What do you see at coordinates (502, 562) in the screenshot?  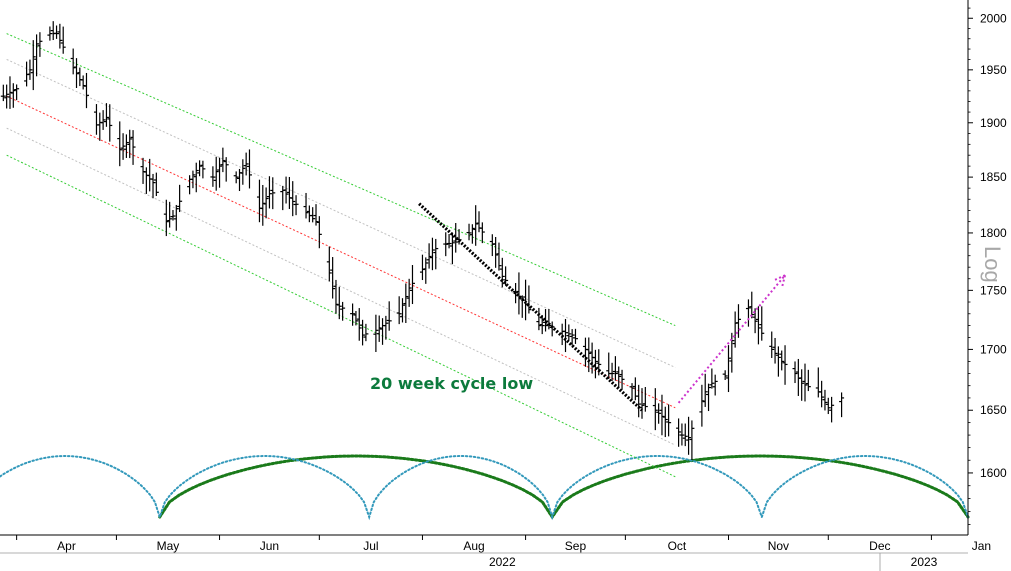 I see `x-year-label: 2022` at bounding box center [502, 562].